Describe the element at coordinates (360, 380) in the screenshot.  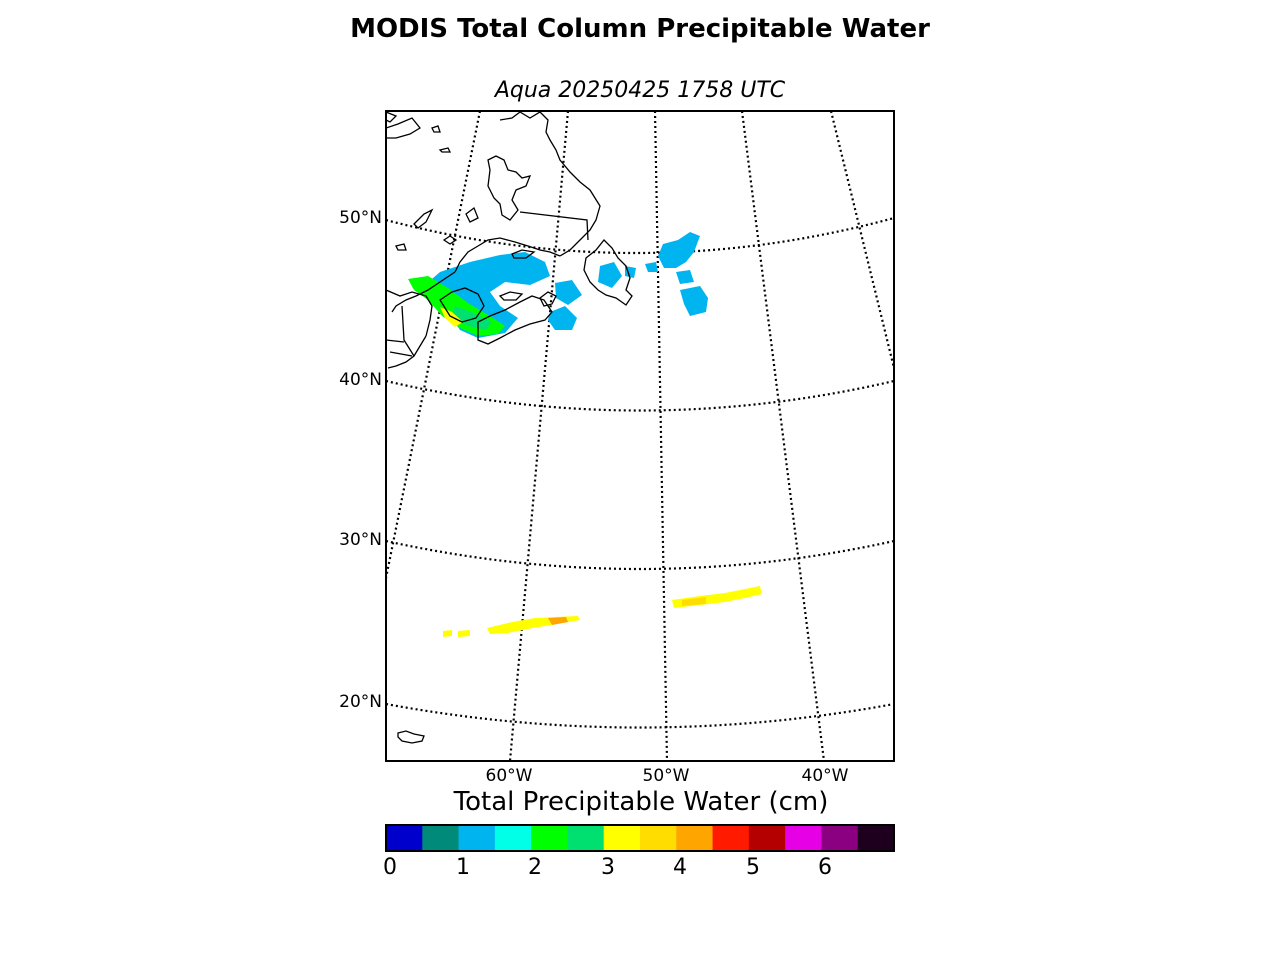
I see `lat-label-40n: 40°N` at that location.